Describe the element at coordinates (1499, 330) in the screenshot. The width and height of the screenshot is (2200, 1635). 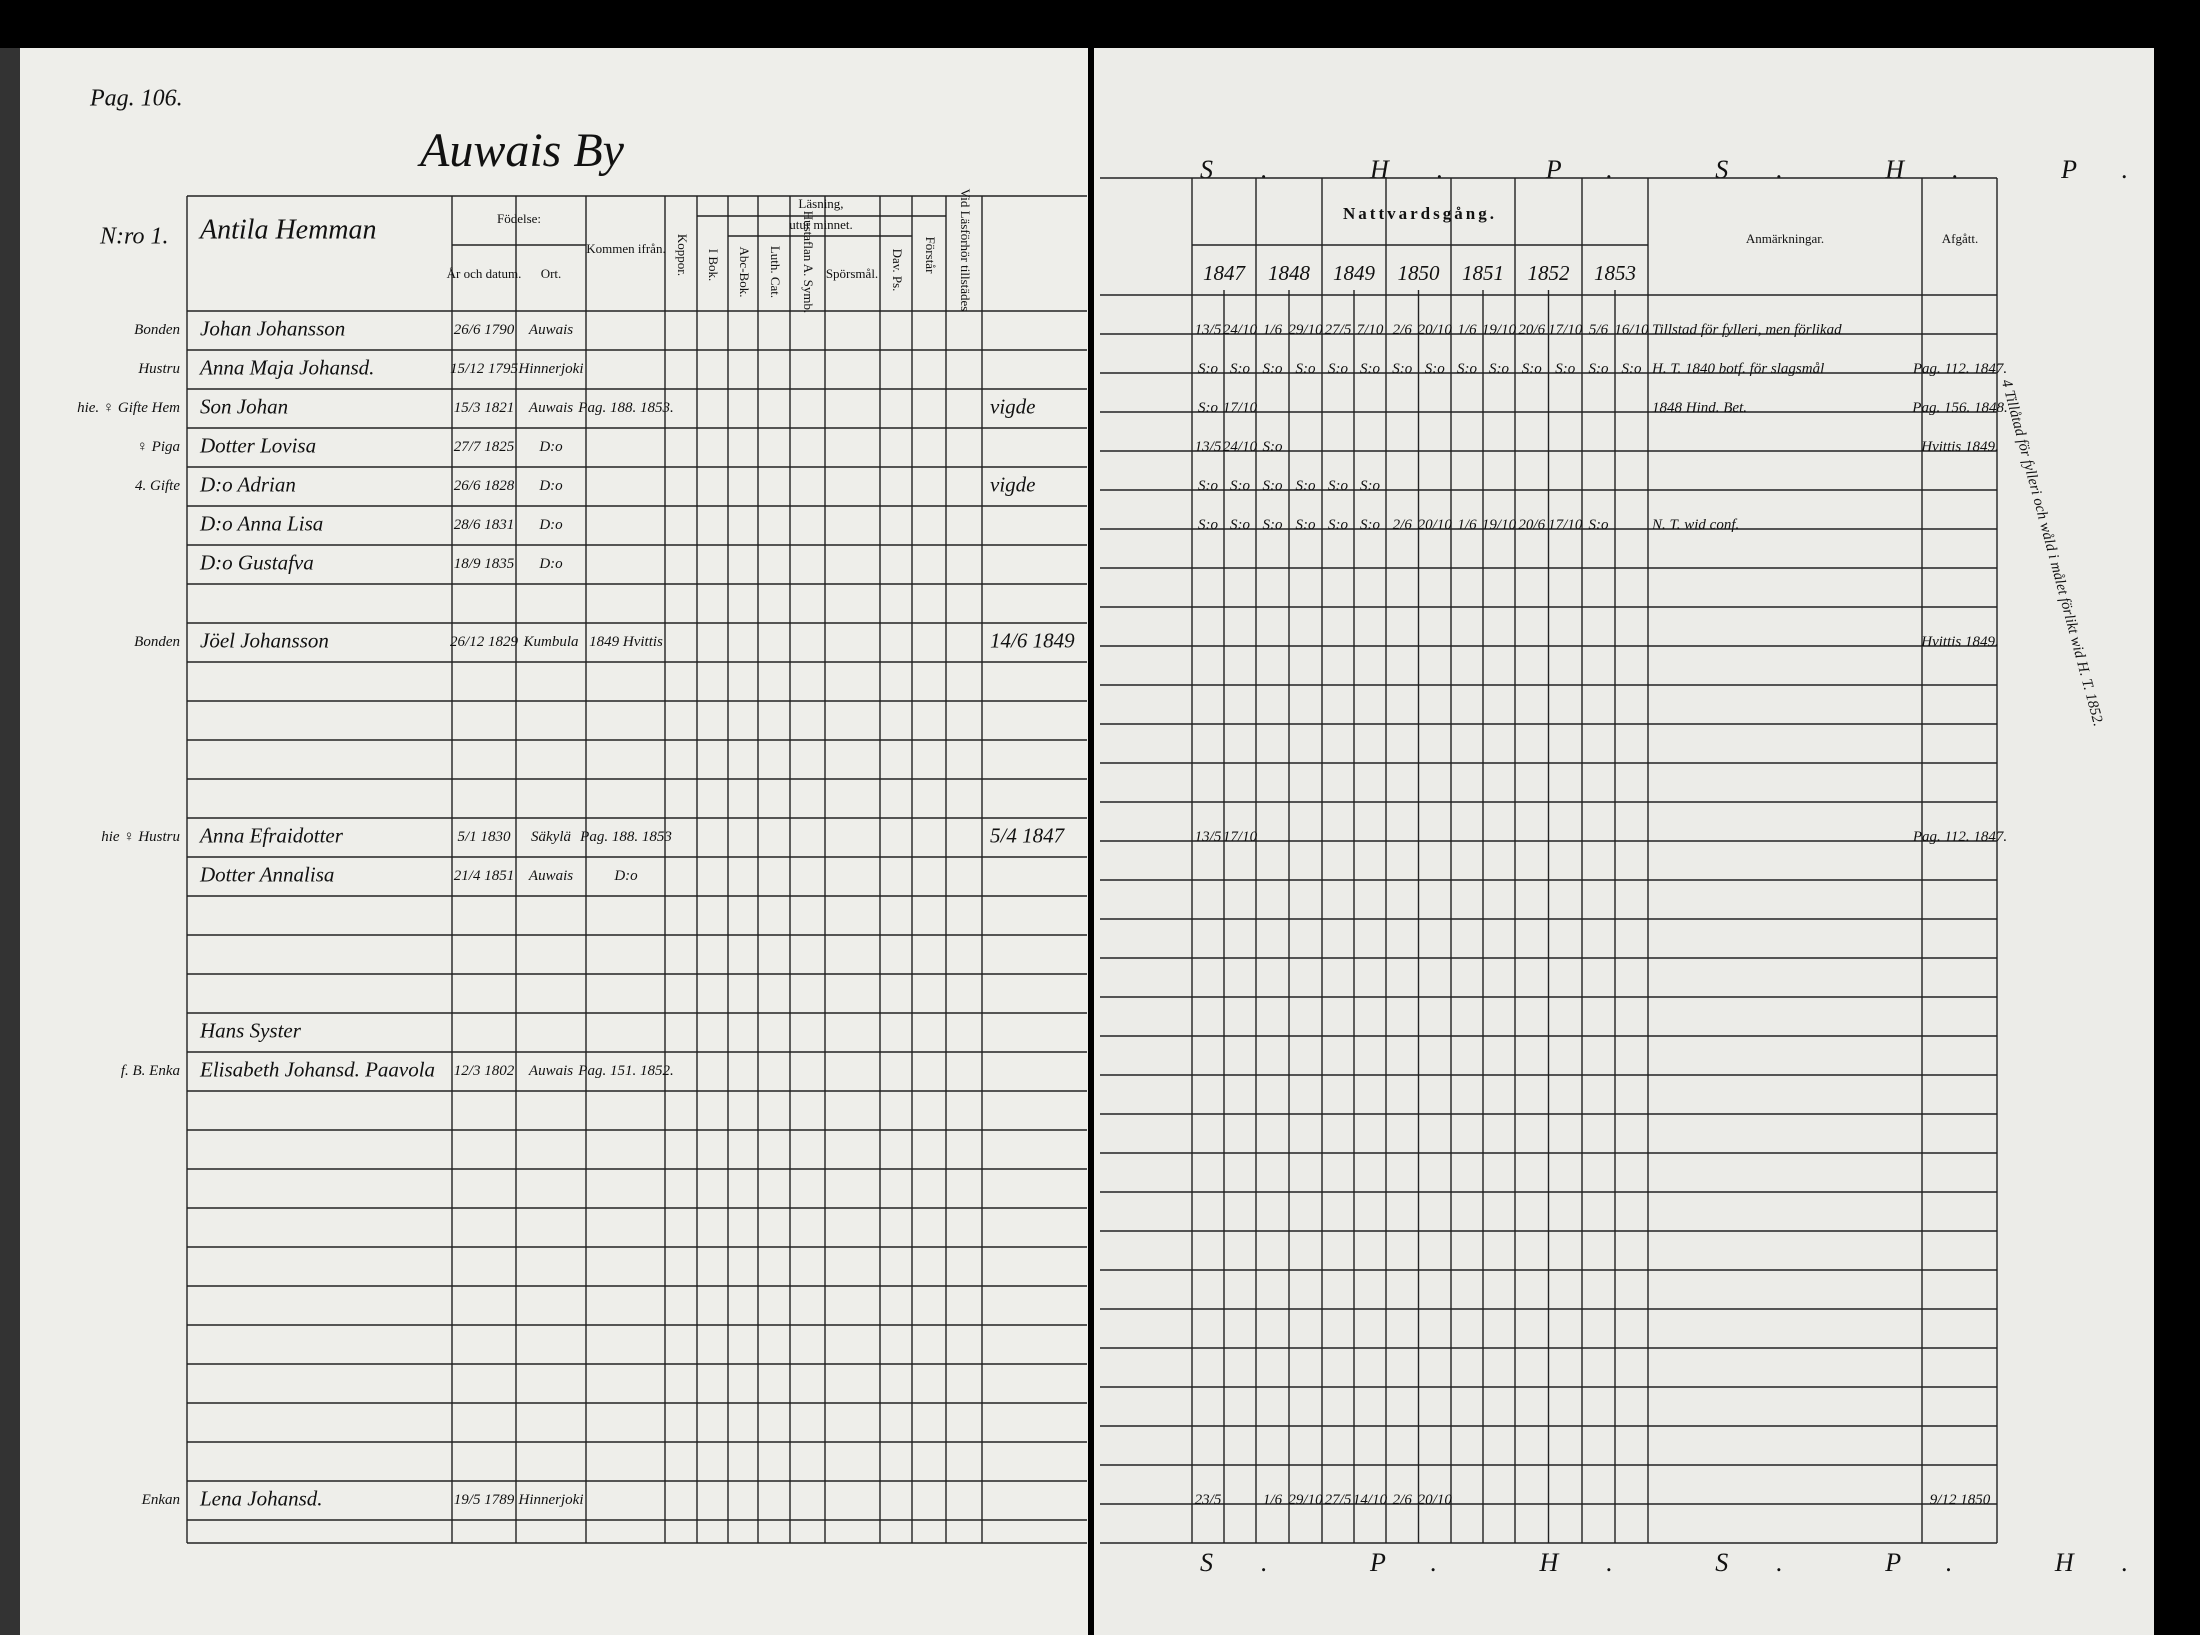
I see `communion-date: 19/10` at that location.